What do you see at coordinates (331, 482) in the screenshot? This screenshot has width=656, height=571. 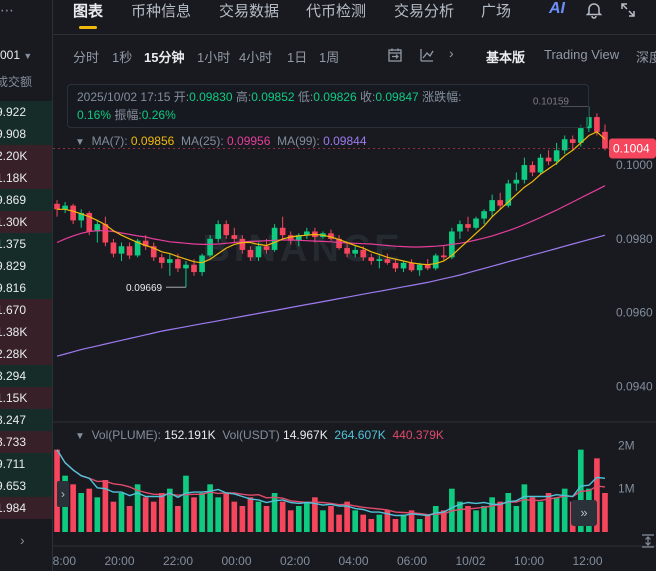 I see `volume-ma2-line` at bounding box center [331, 482].